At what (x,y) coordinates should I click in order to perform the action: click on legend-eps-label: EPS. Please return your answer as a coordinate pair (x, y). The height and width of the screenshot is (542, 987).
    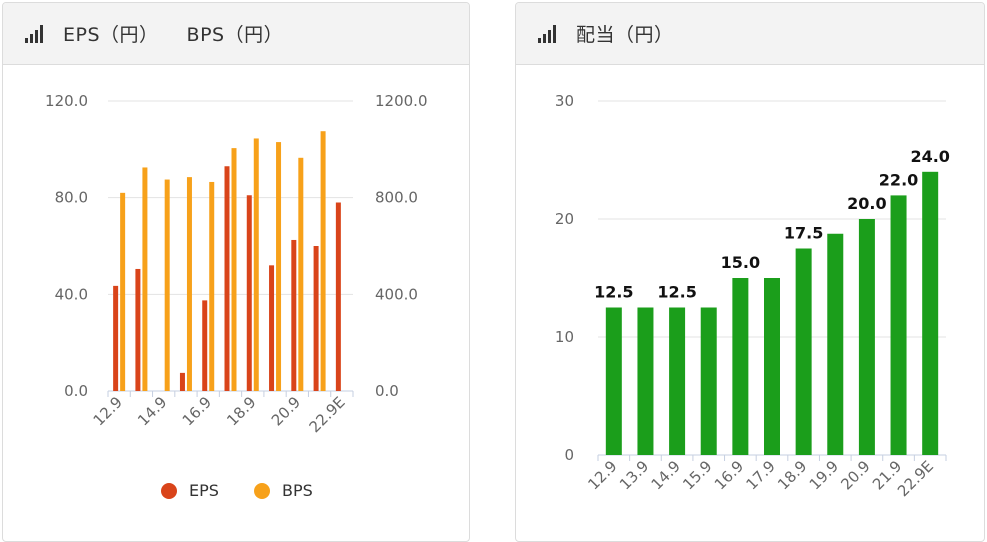
    Looking at the image, I should click on (204, 490).